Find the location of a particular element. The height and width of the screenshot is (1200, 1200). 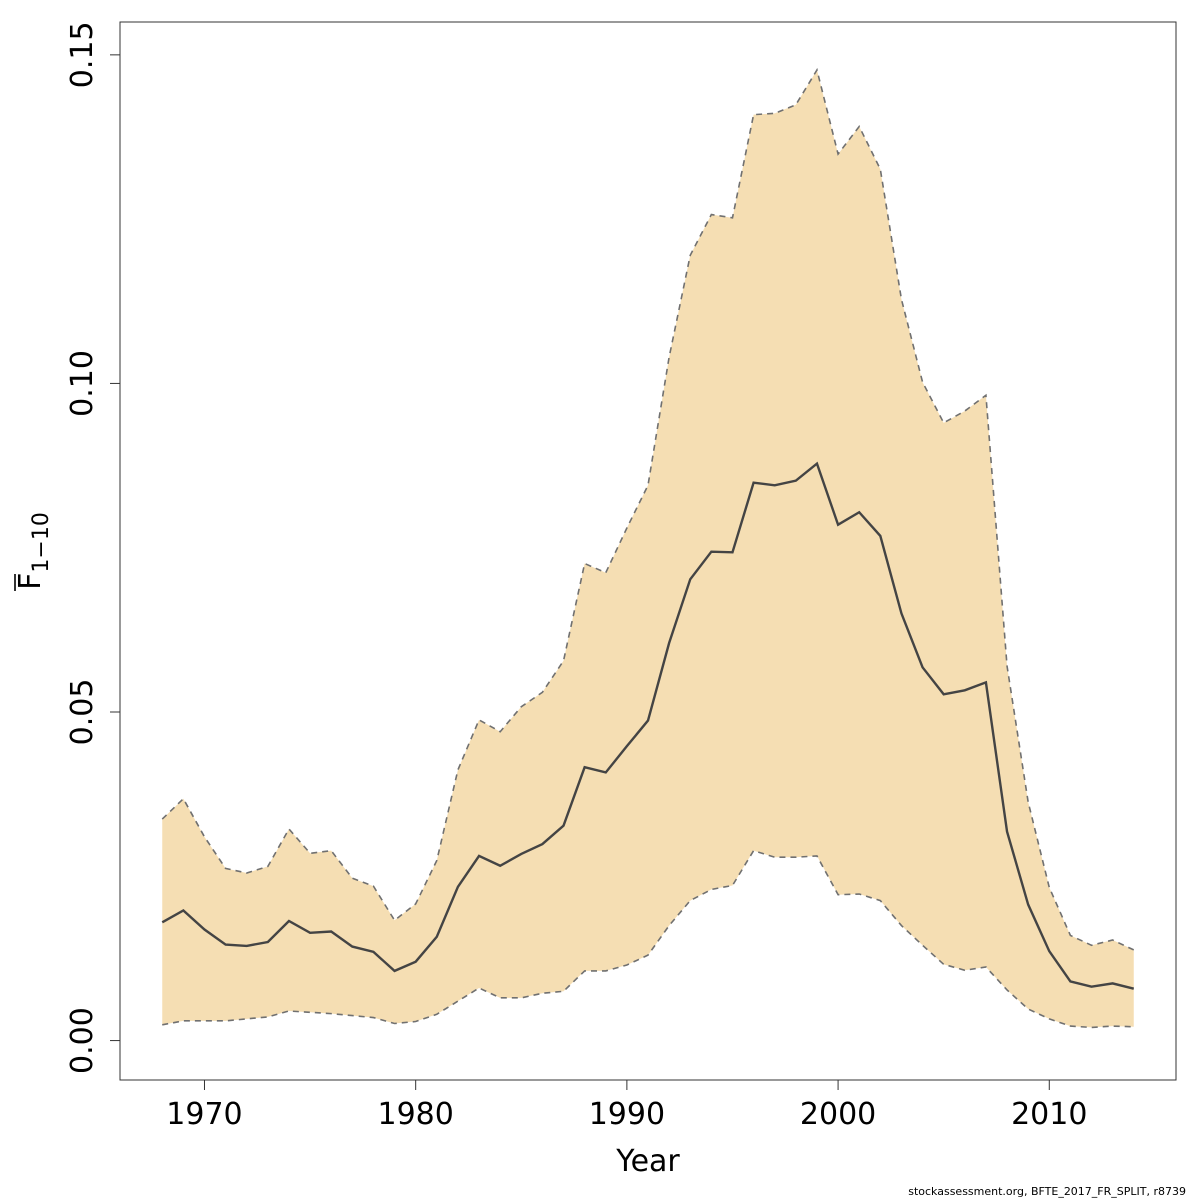

y-tick-label: 0.10 is located at coordinates (82, 383).